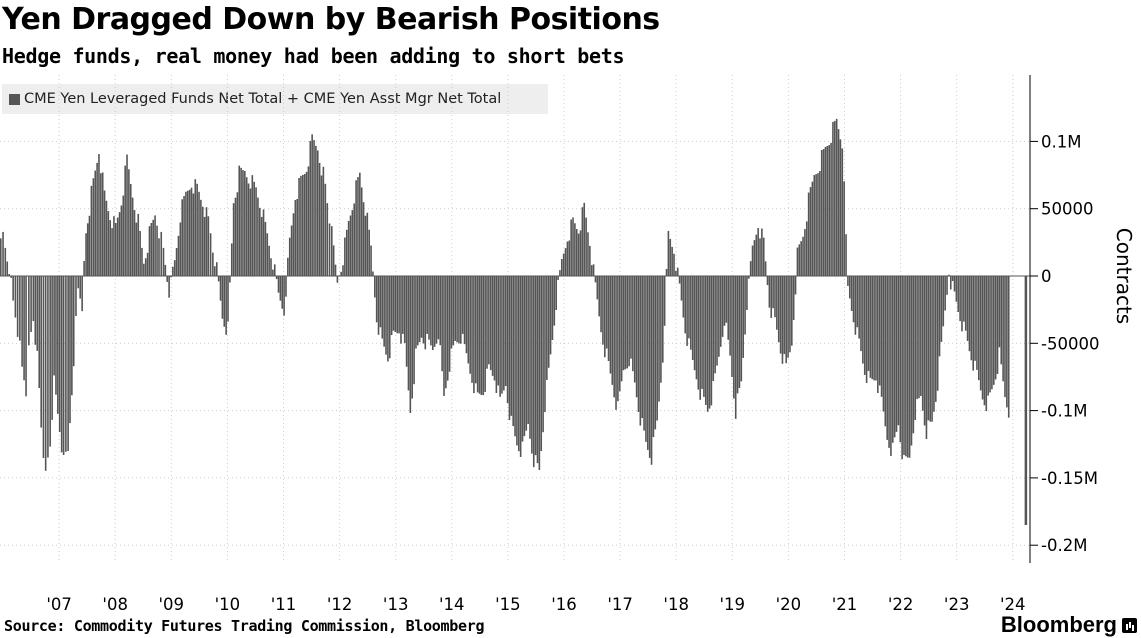 Image resolution: width=1141 pixels, height=638 pixels. I want to click on chart-title: Yen Dragged Down by Bearish Positions, so click(331, 19).